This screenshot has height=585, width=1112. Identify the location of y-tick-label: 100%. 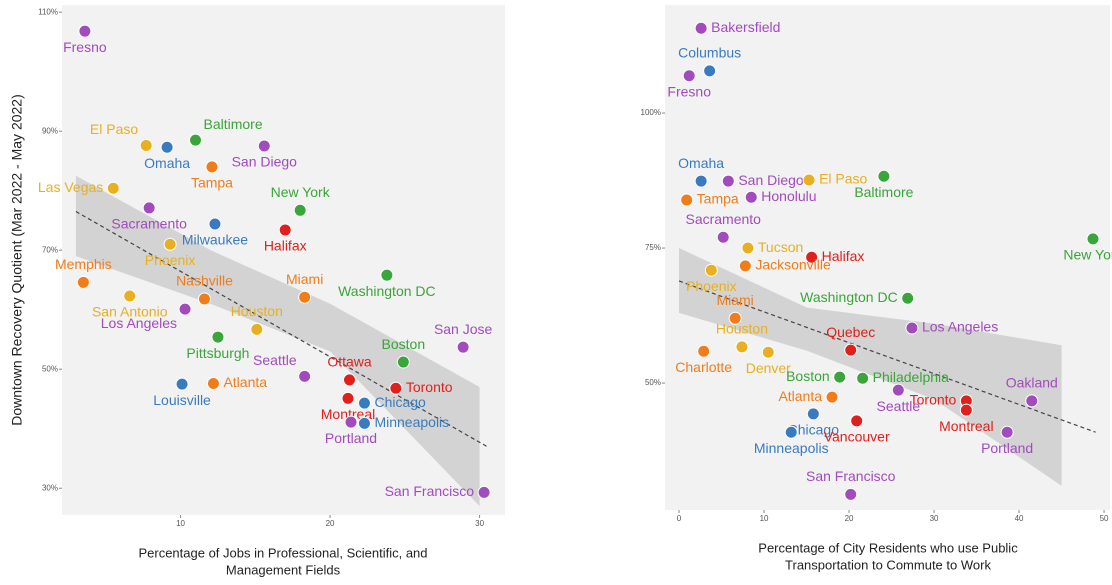
(651, 112).